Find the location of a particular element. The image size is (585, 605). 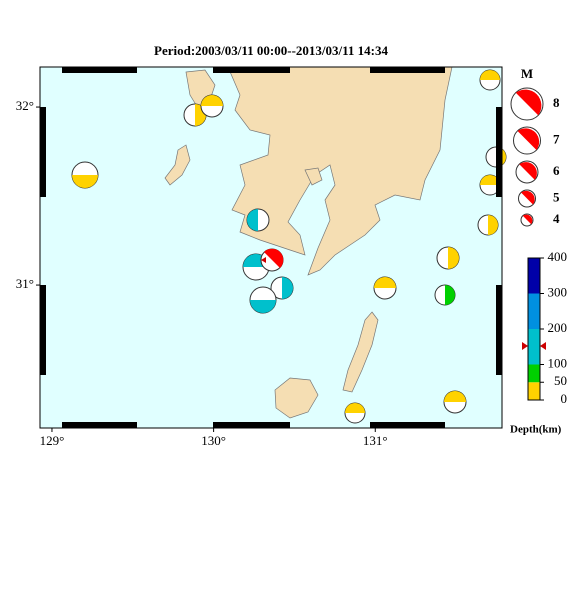

magnitude-label: 7 is located at coordinates (556, 138).